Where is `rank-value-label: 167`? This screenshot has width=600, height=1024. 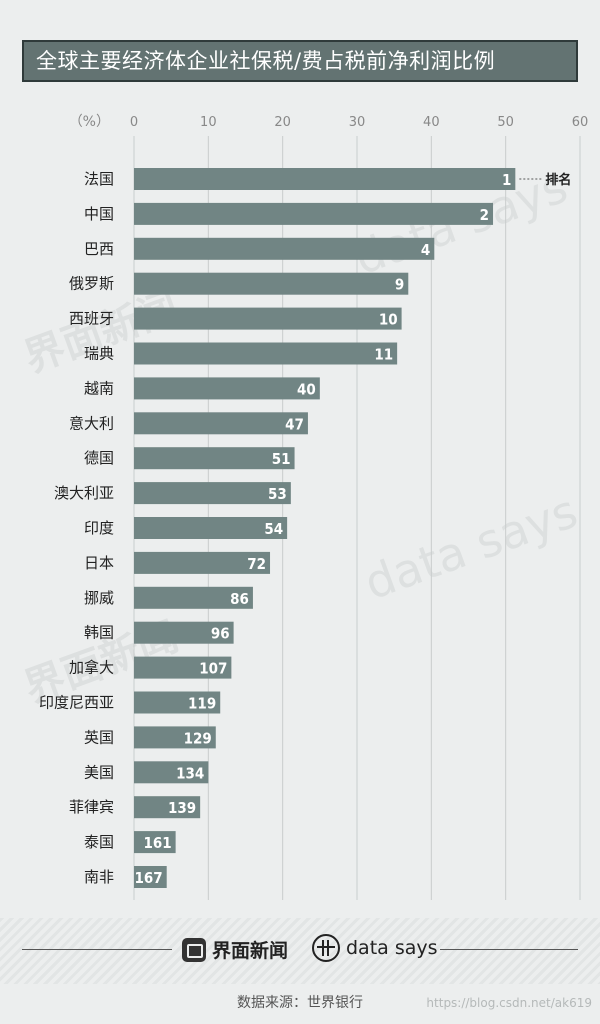 rank-value-label: 167 is located at coordinates (149, 878).